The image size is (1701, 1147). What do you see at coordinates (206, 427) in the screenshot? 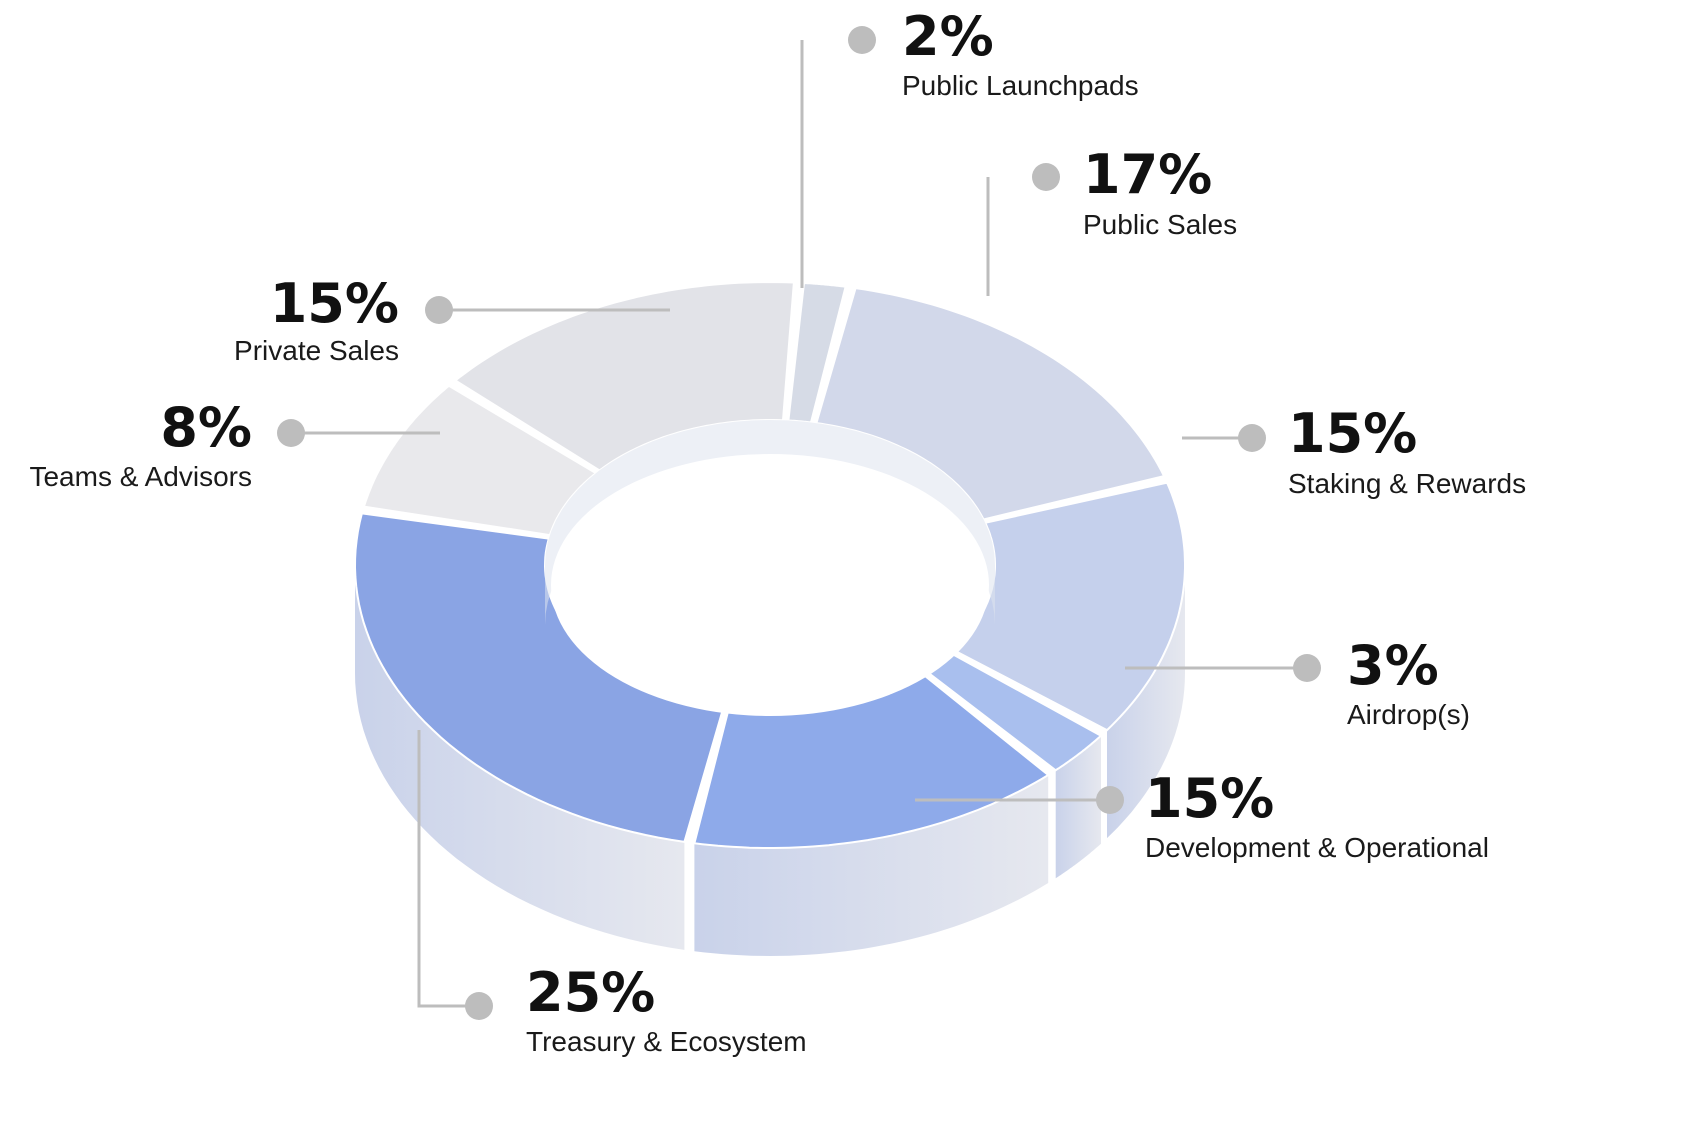
I see `slice-value-label: 8%` at bounding box center [206, 427].